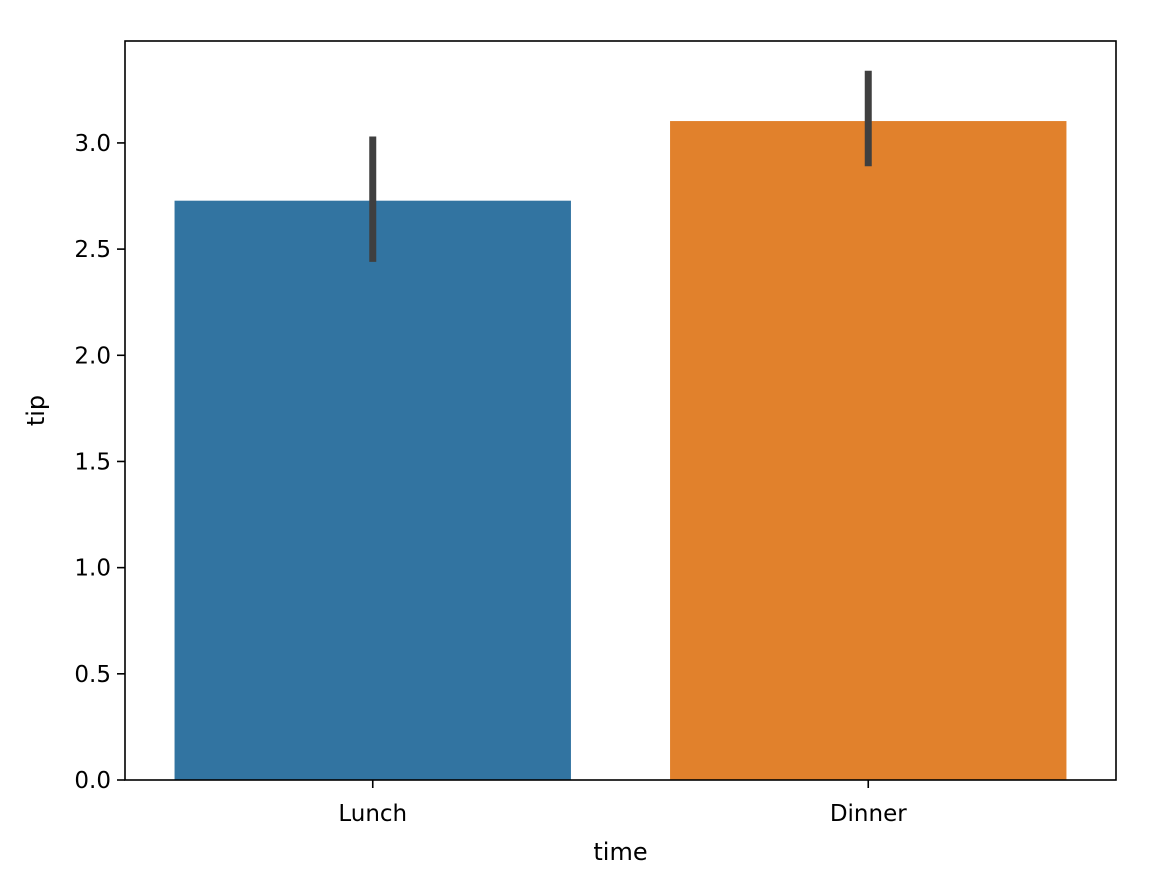 The image size is (1174, 870). I want to click on y-tick-label: 3.0, so click(92, 144).